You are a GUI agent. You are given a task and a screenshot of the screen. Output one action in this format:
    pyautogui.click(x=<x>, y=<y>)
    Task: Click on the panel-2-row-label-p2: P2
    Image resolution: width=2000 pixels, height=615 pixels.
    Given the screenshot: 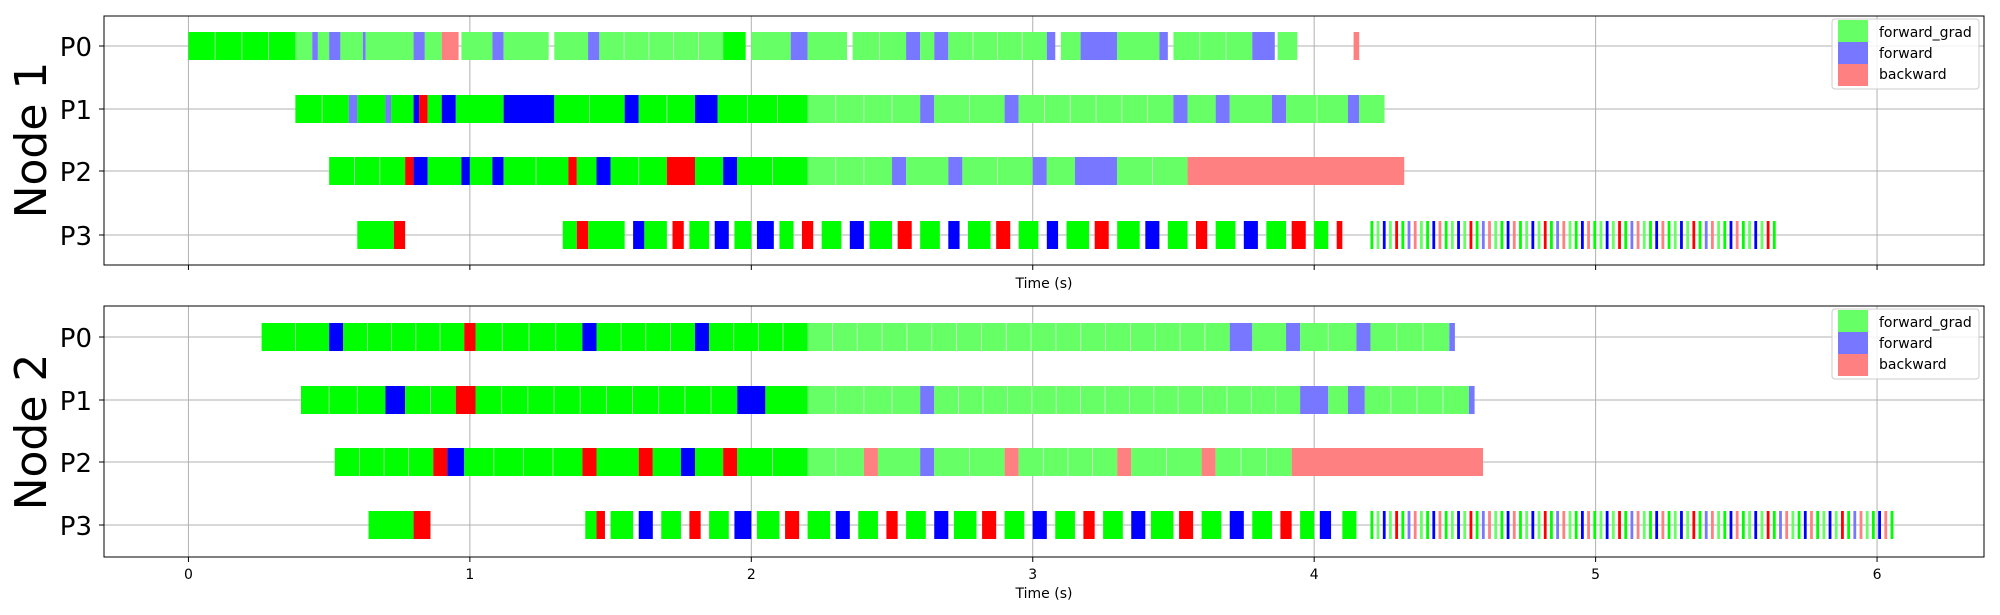 What is the action you would take?
    pyautogui.click(x=76, y=464)
    